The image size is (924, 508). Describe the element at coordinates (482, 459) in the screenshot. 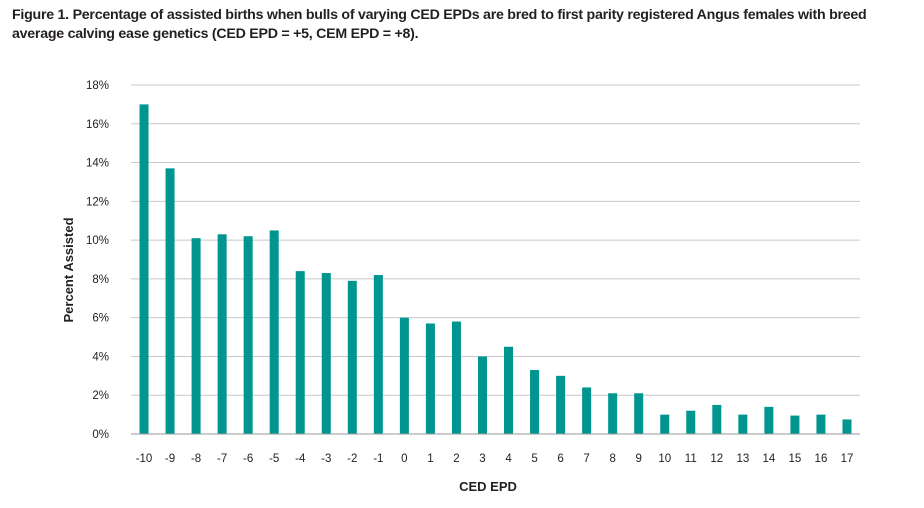

I see `x-tick-label: 3` at that location.